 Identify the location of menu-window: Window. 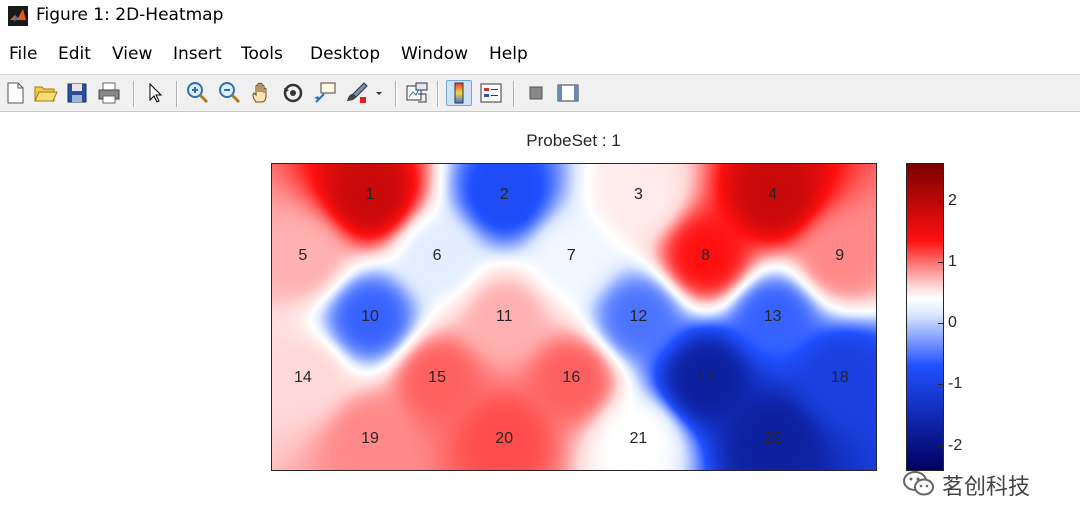
(435, 54).